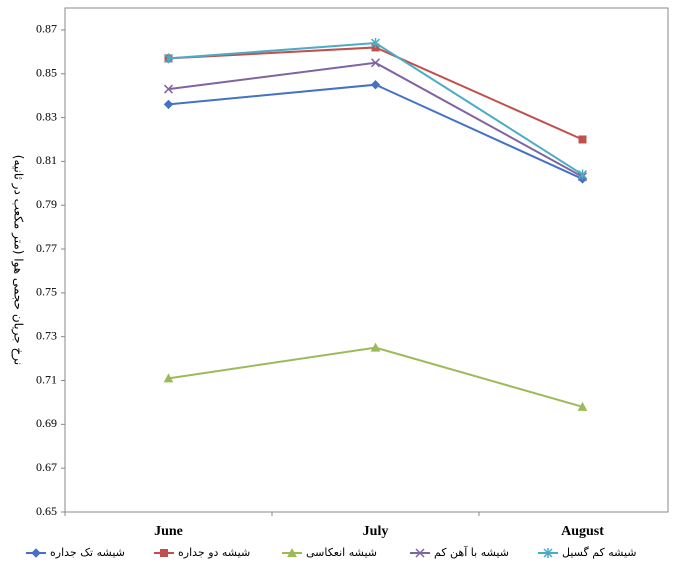 This screenshot has height=569, width=676. What do you see at coordinates (168, 531) in the screenshot?
I see `x-tick-label: June` at bounding box center [168, 531].